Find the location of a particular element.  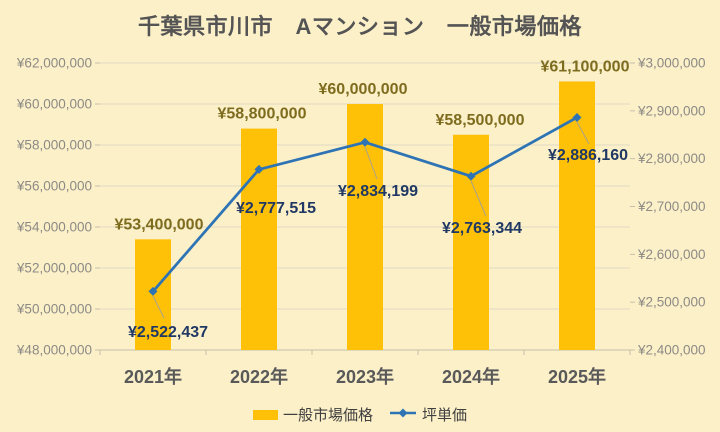

right-axis-tick-label: ¥2,500,000 is located at coordinates (671, 302).